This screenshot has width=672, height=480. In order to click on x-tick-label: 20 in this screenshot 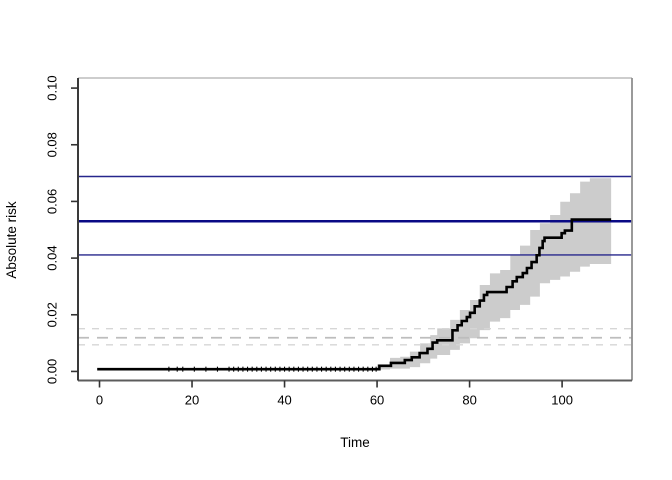, I will do `click(192, 400)`.